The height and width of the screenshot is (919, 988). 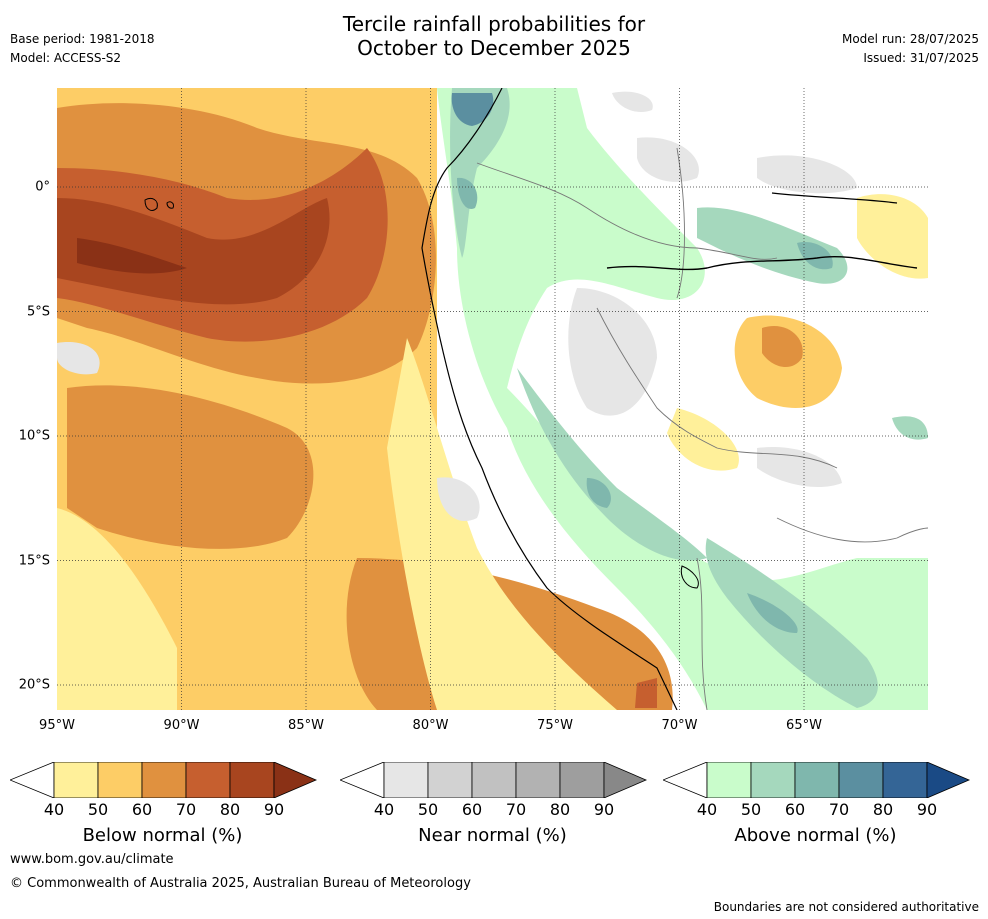 What do you see at coordinates (430, 725) in the screenshot?
I see `x-tick-80w: 80°W` at bounding box center [430, 725].